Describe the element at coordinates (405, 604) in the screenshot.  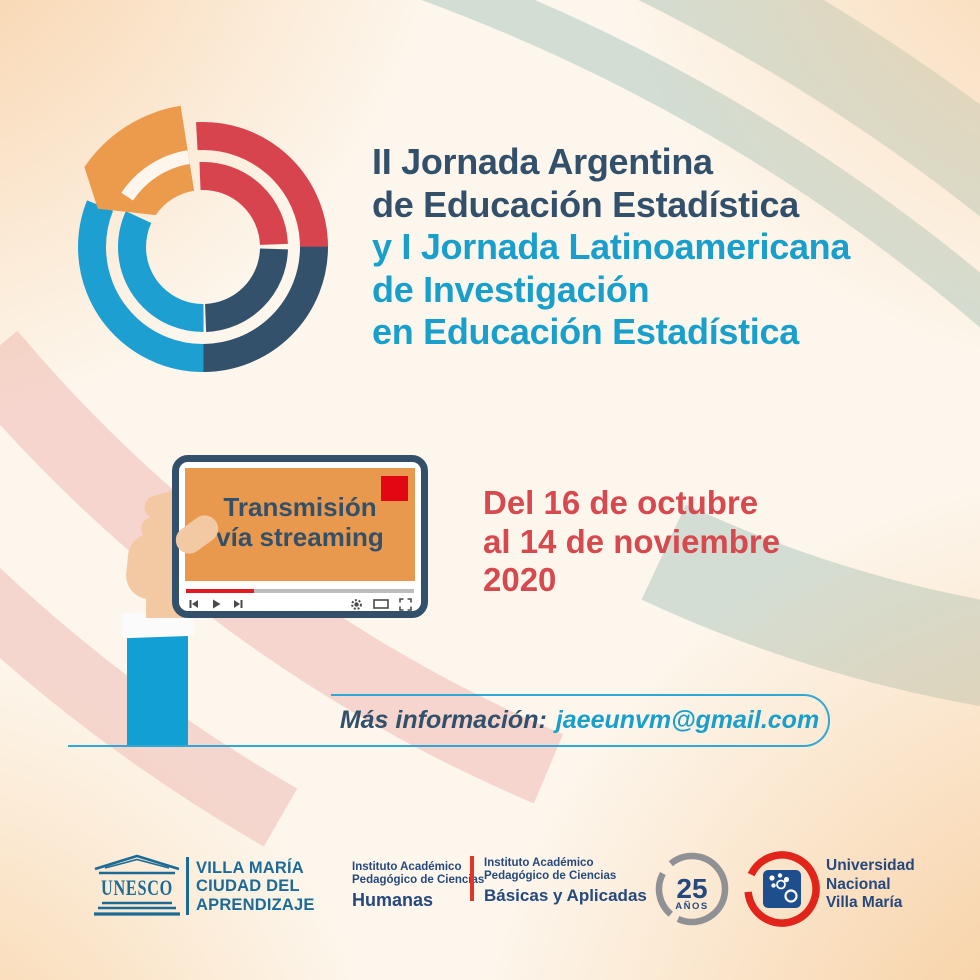
I see `fullscreen-icon` at that location.